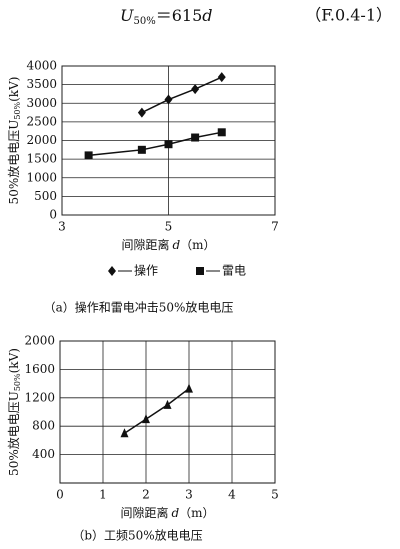 The image size is (400, 549). I want to click on x-tick-label: 0, so click(60, 495).